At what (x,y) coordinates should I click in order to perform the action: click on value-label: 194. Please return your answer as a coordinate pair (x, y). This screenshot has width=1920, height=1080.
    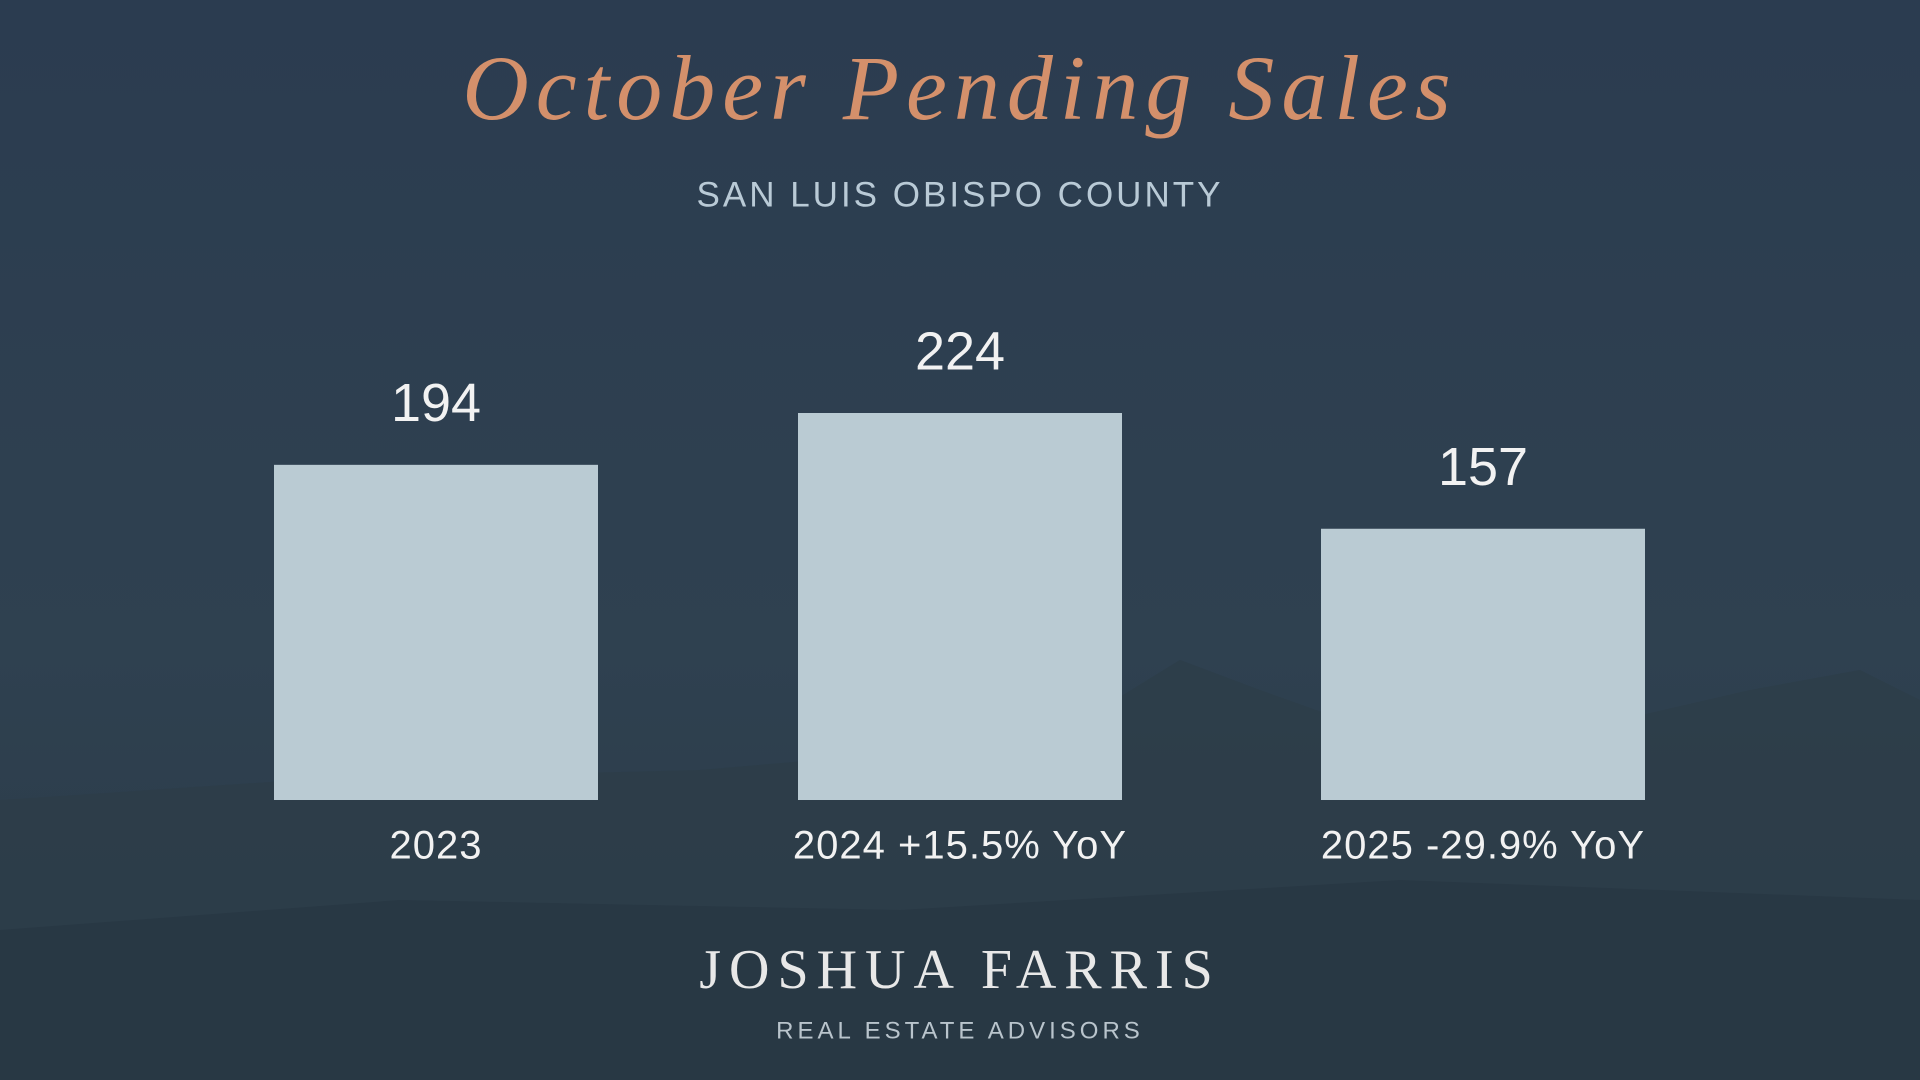
    Looking at the image, I should click on (436, 403).